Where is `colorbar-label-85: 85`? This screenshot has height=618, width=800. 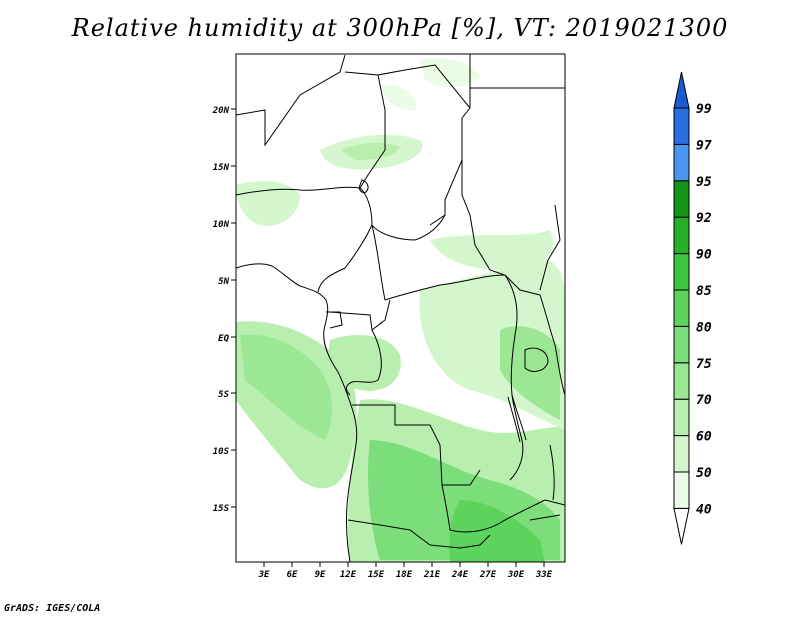 colorbar-label-85: 85 is located at coordinates (704, 291).